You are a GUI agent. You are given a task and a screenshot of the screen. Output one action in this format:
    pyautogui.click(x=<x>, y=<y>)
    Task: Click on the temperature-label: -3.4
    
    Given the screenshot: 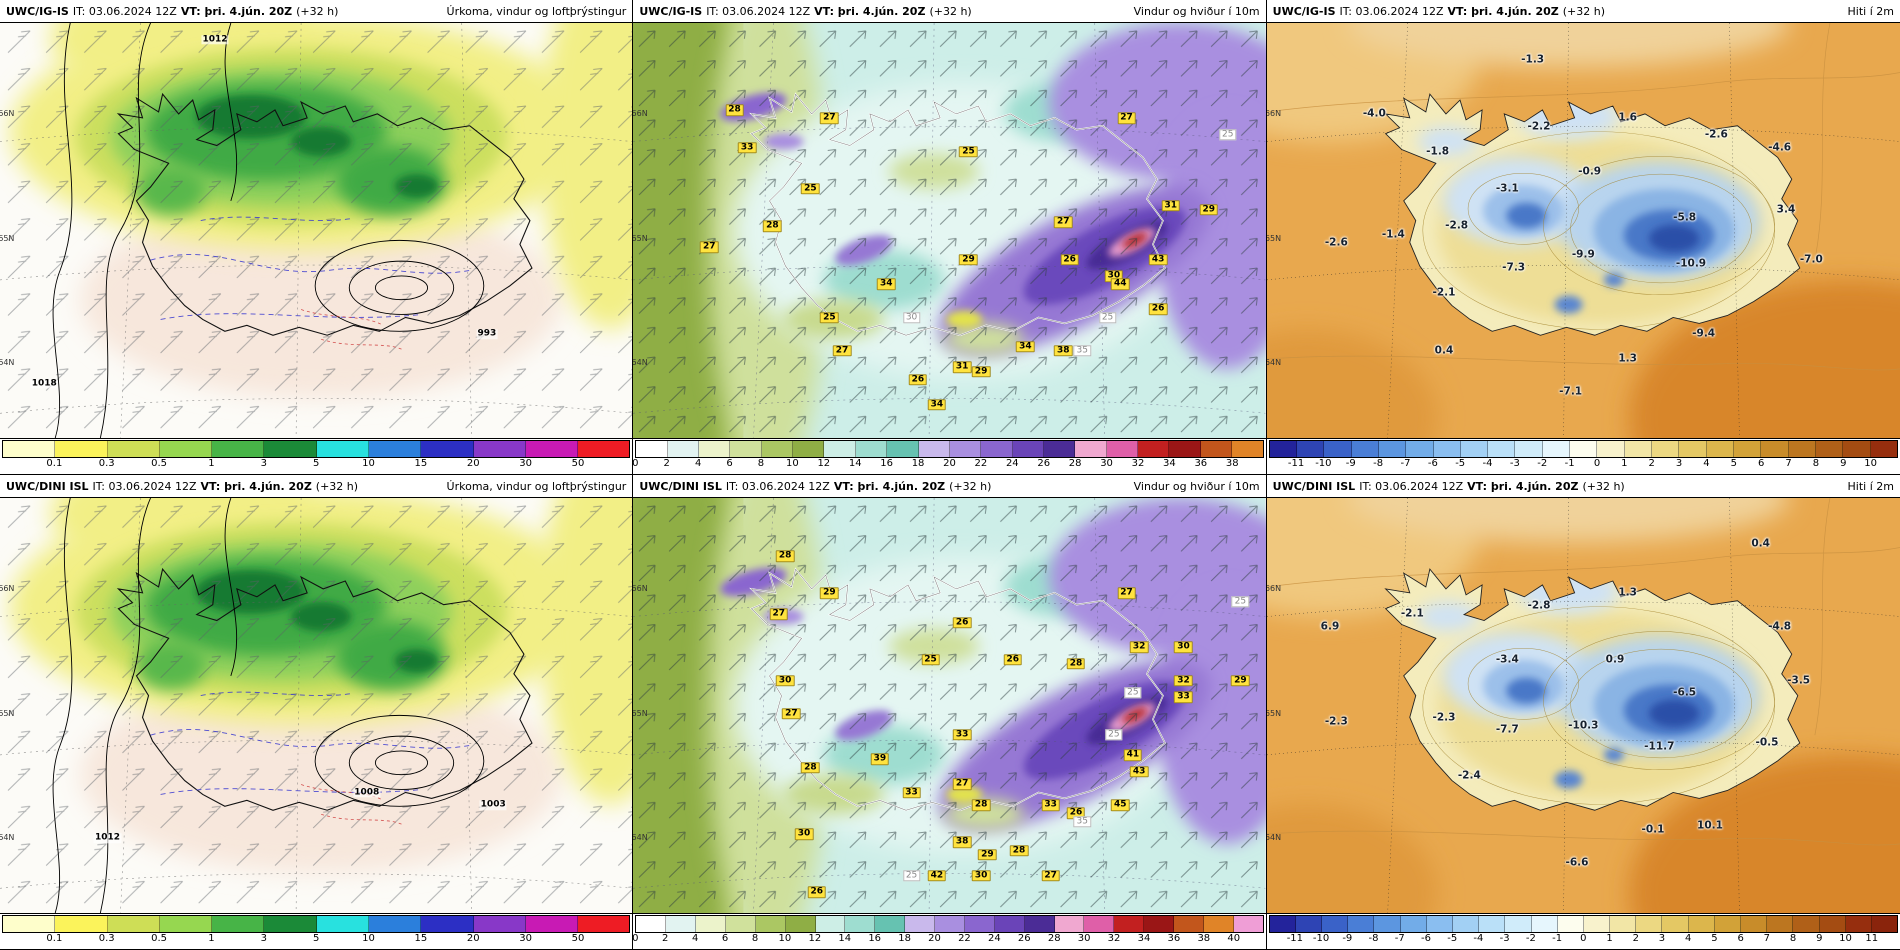 What is the action you would take?
    pyautogui.click(x=1507, y=659)
    